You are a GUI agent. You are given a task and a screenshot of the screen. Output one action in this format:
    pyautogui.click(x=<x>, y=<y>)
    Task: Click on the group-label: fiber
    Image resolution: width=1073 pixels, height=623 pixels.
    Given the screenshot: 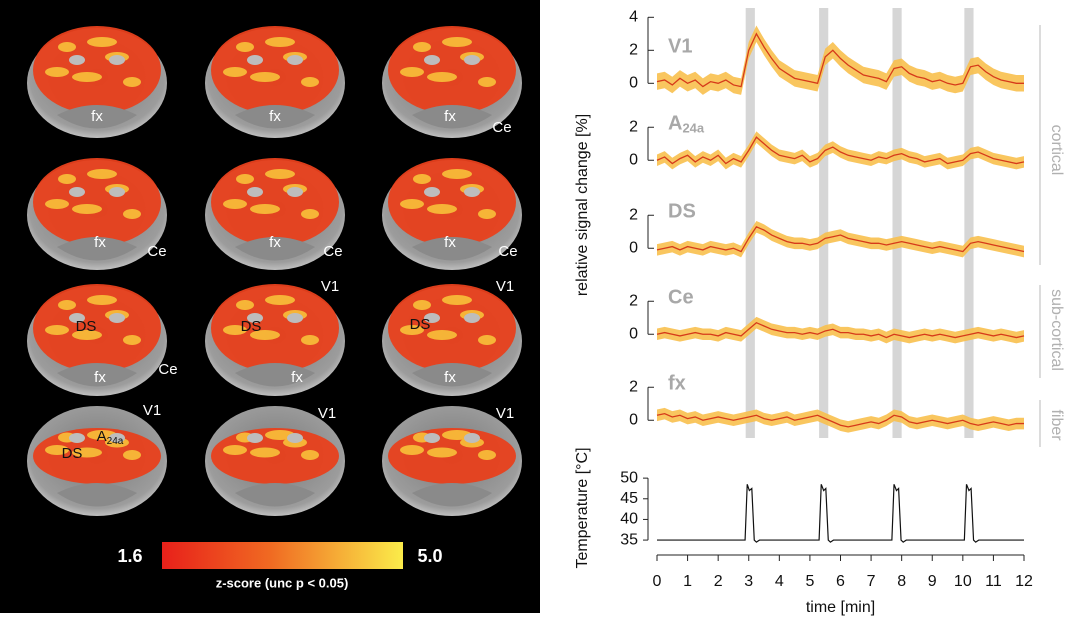 What is the action you would take?
    pyautogui.click(x=1056, y=425)
    